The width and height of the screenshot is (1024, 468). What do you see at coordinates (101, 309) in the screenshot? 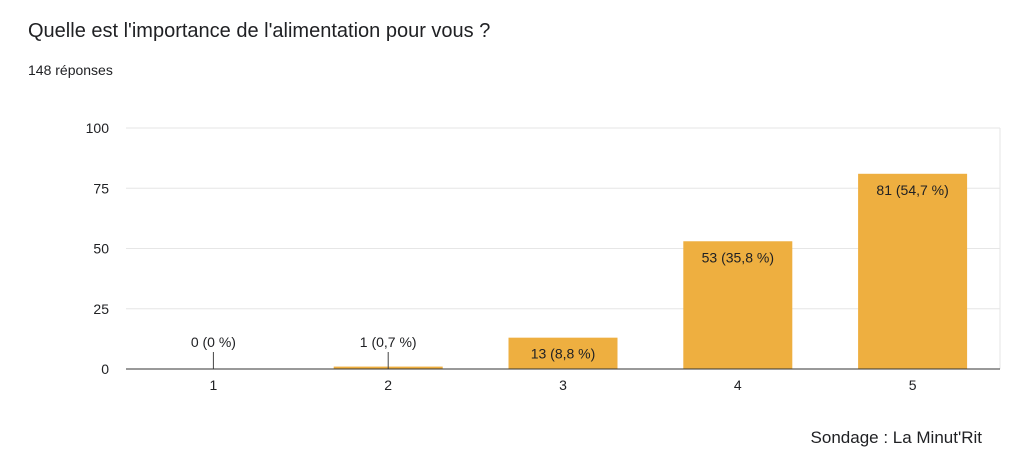
I see `y-tick-label: 25` at bounding box center [101, 309].